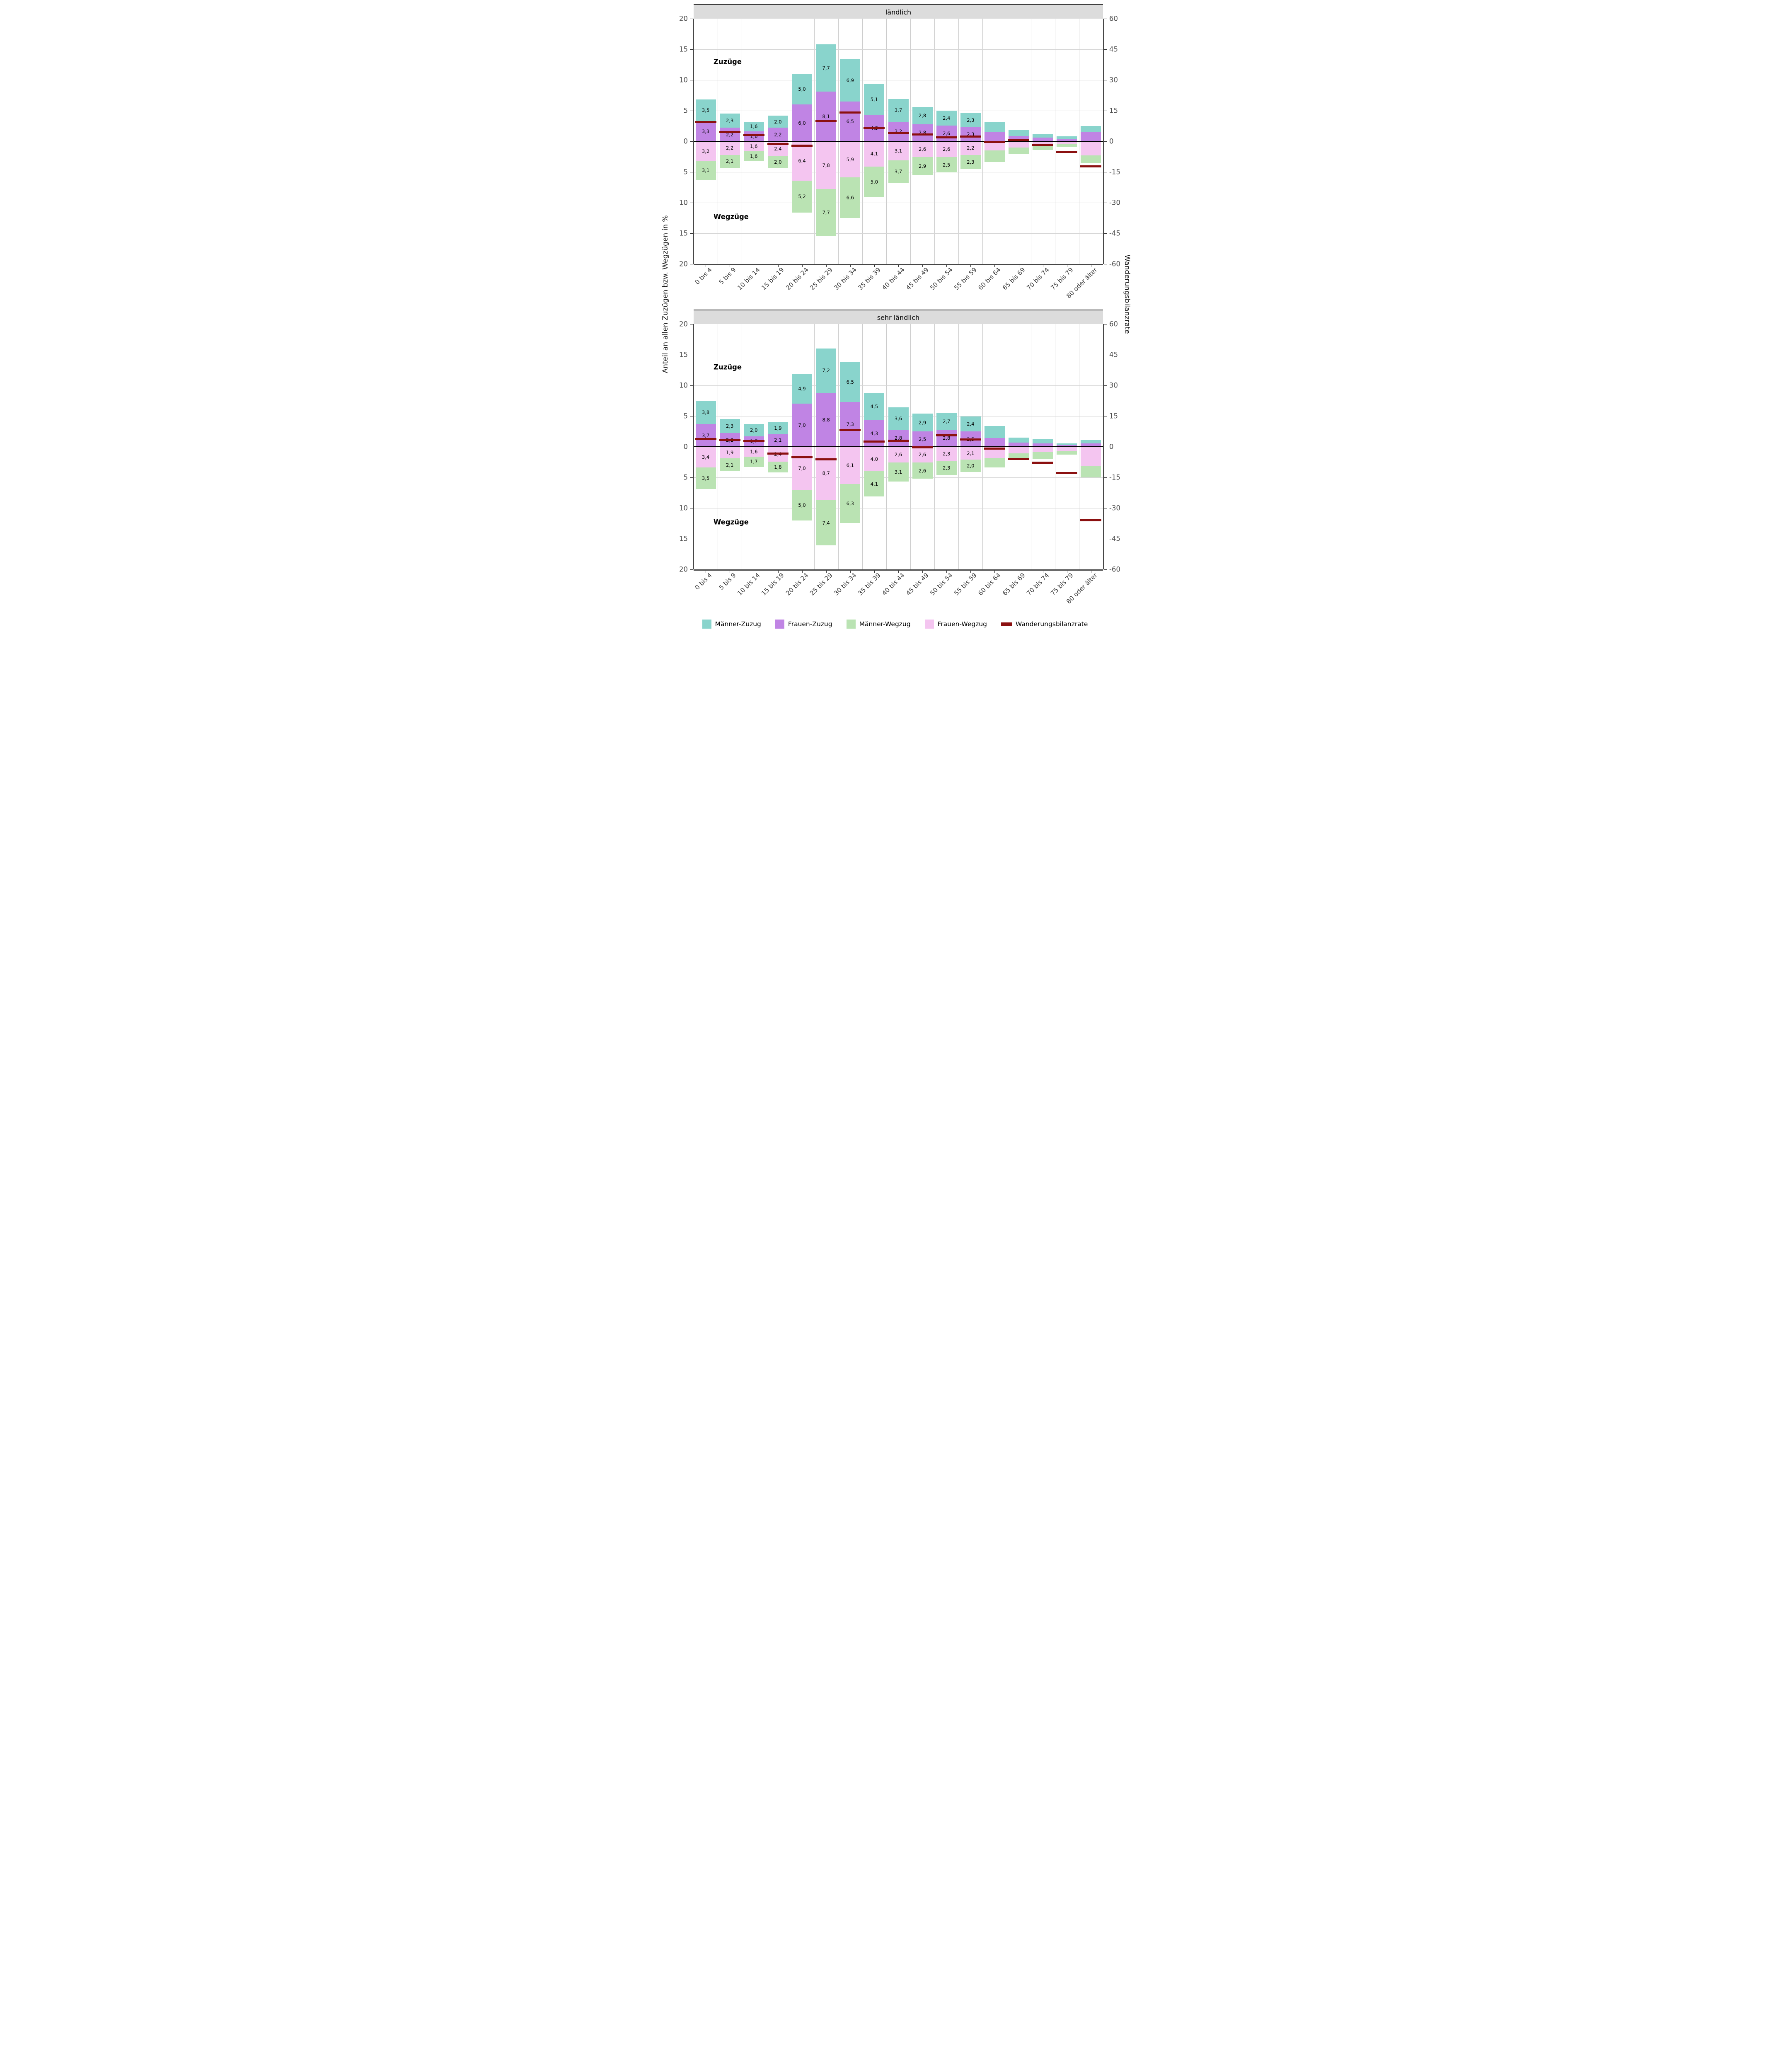  What do you see at coordinates (850, 80) in the screenshot?
I see `bar-value-label: 6,9` at bounding box center [850, 80].